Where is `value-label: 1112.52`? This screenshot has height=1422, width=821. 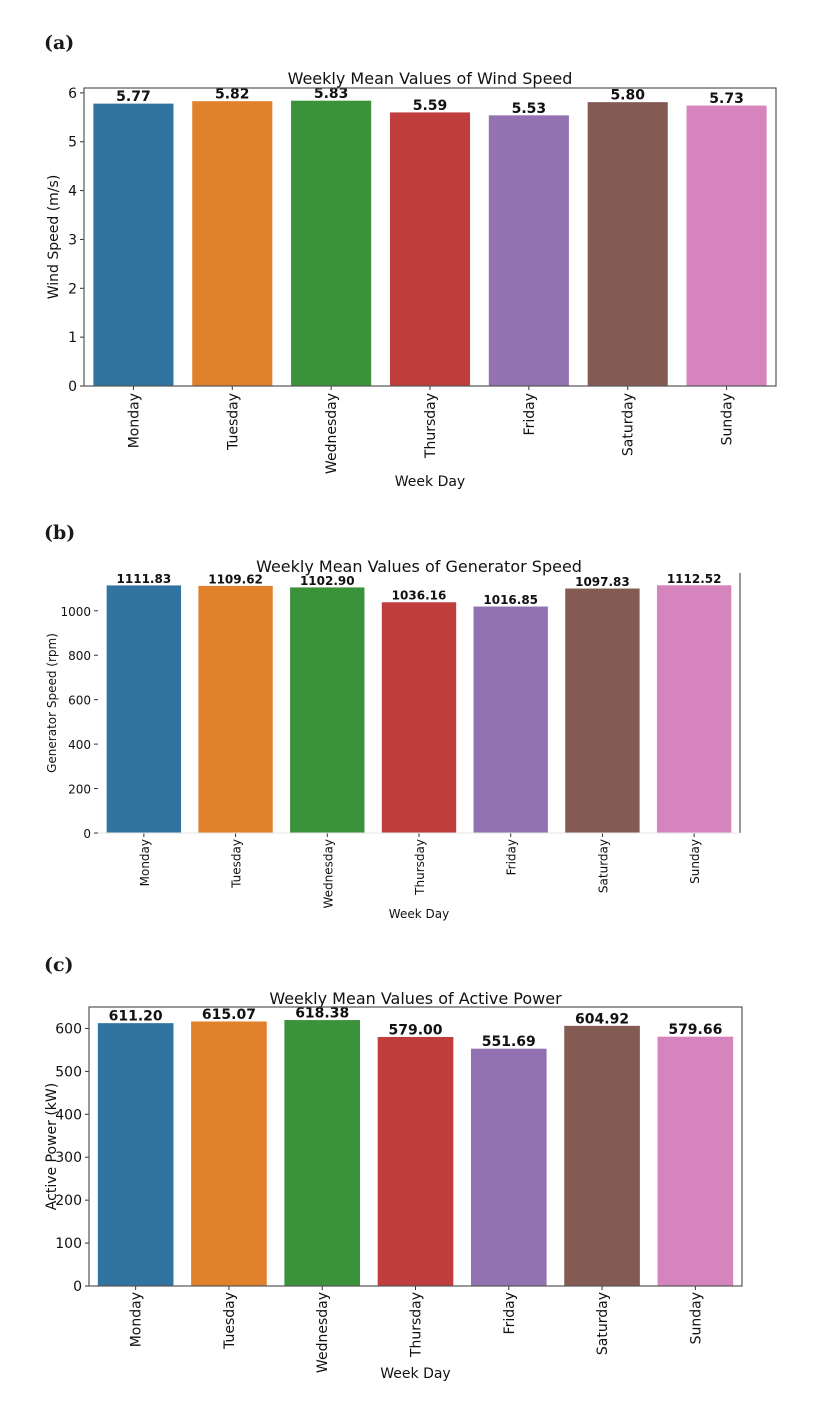 value-label: 1112.52 is located at coordinates (694, 579).